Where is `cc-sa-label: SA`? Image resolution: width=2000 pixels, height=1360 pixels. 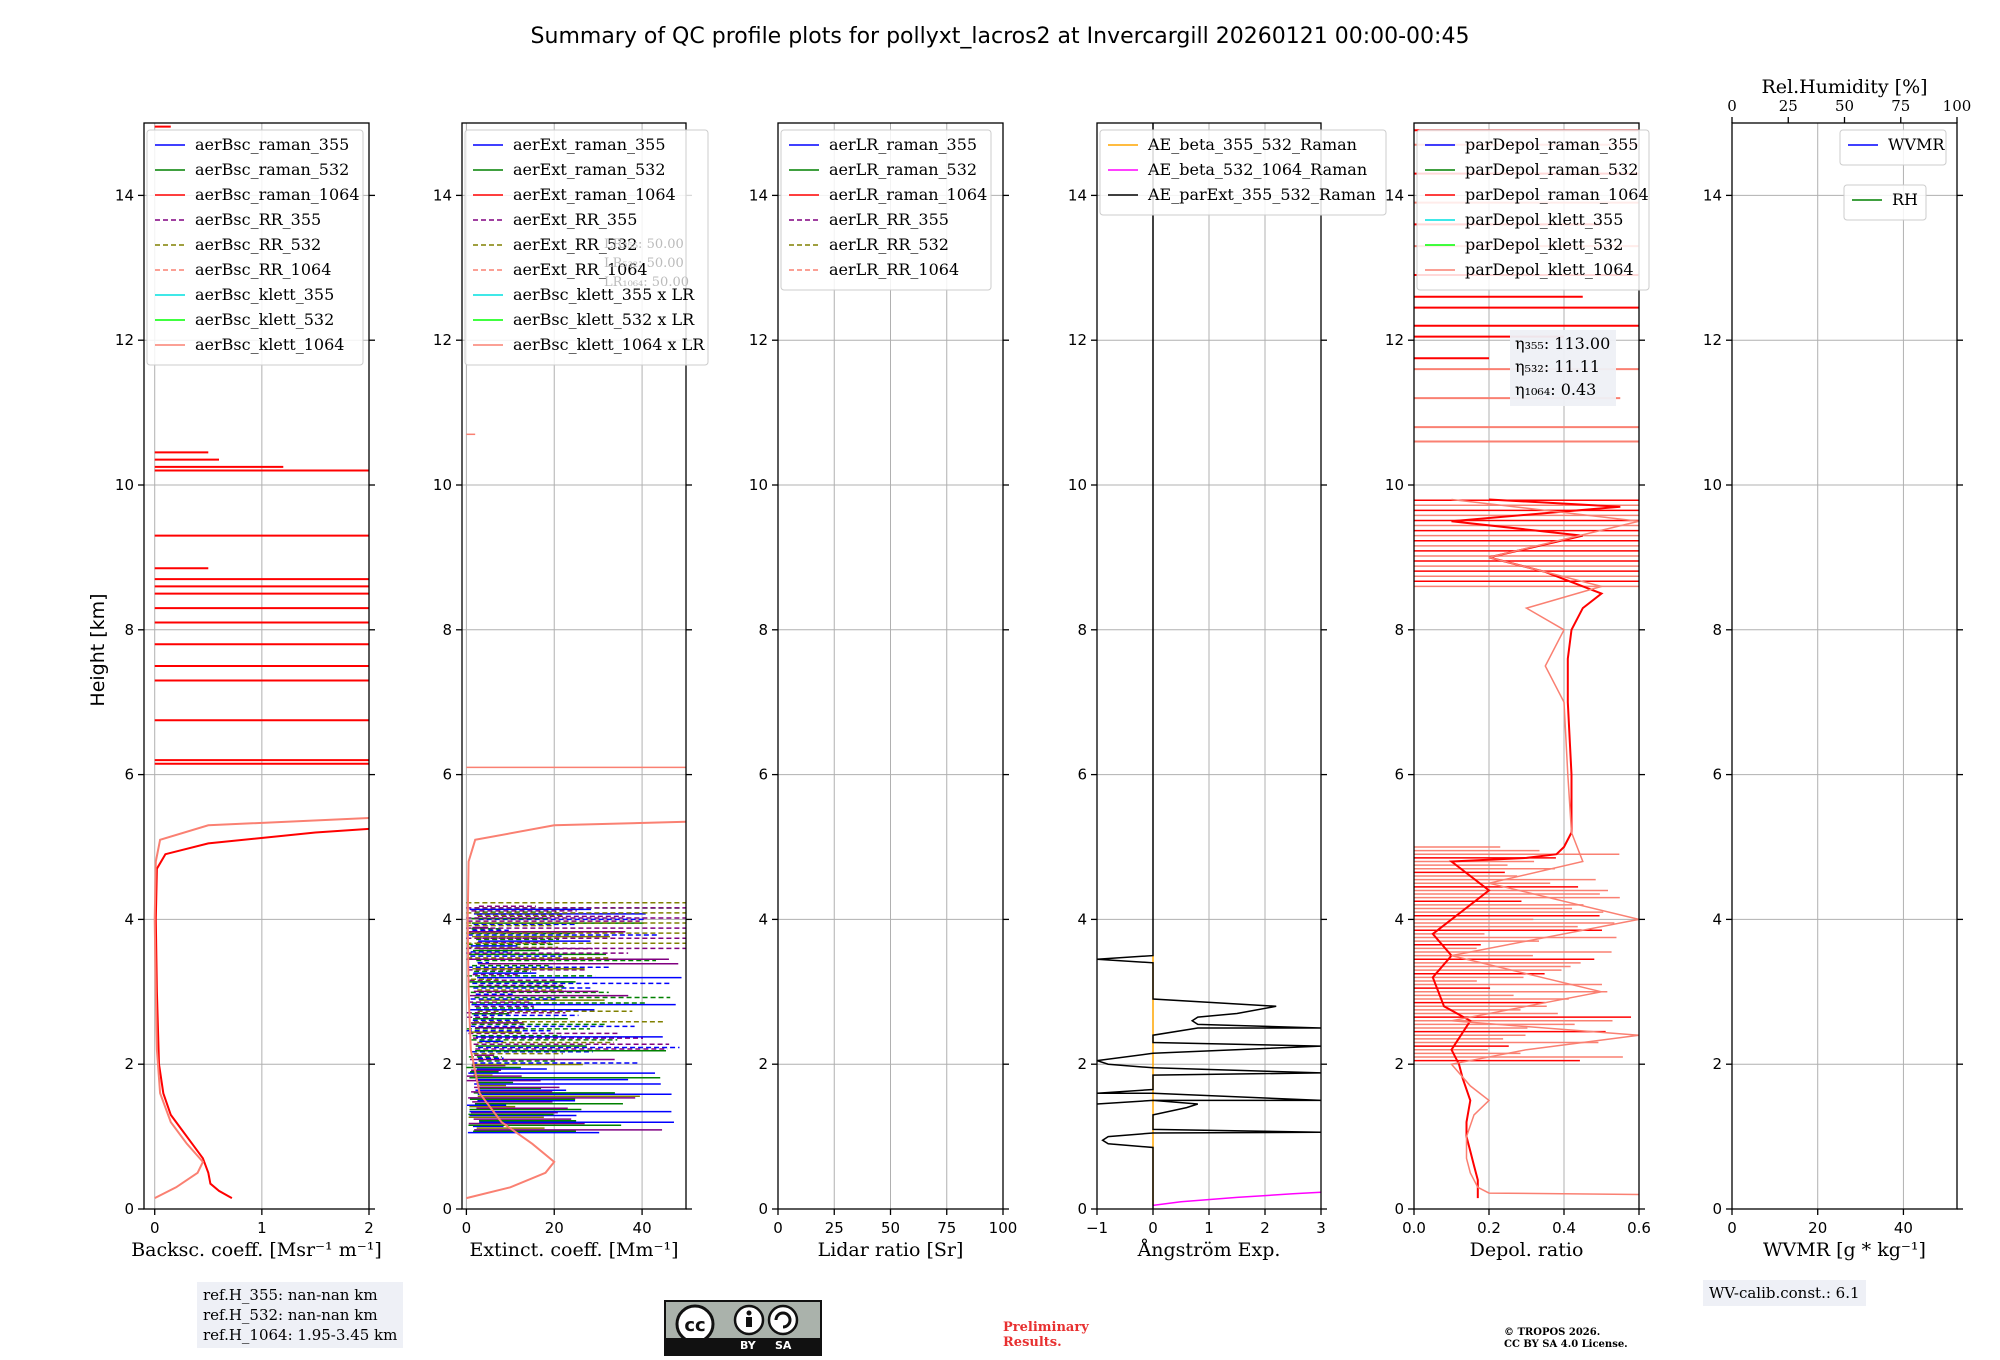 cc-sa-label: SA is located at coordinates (783, 1345).